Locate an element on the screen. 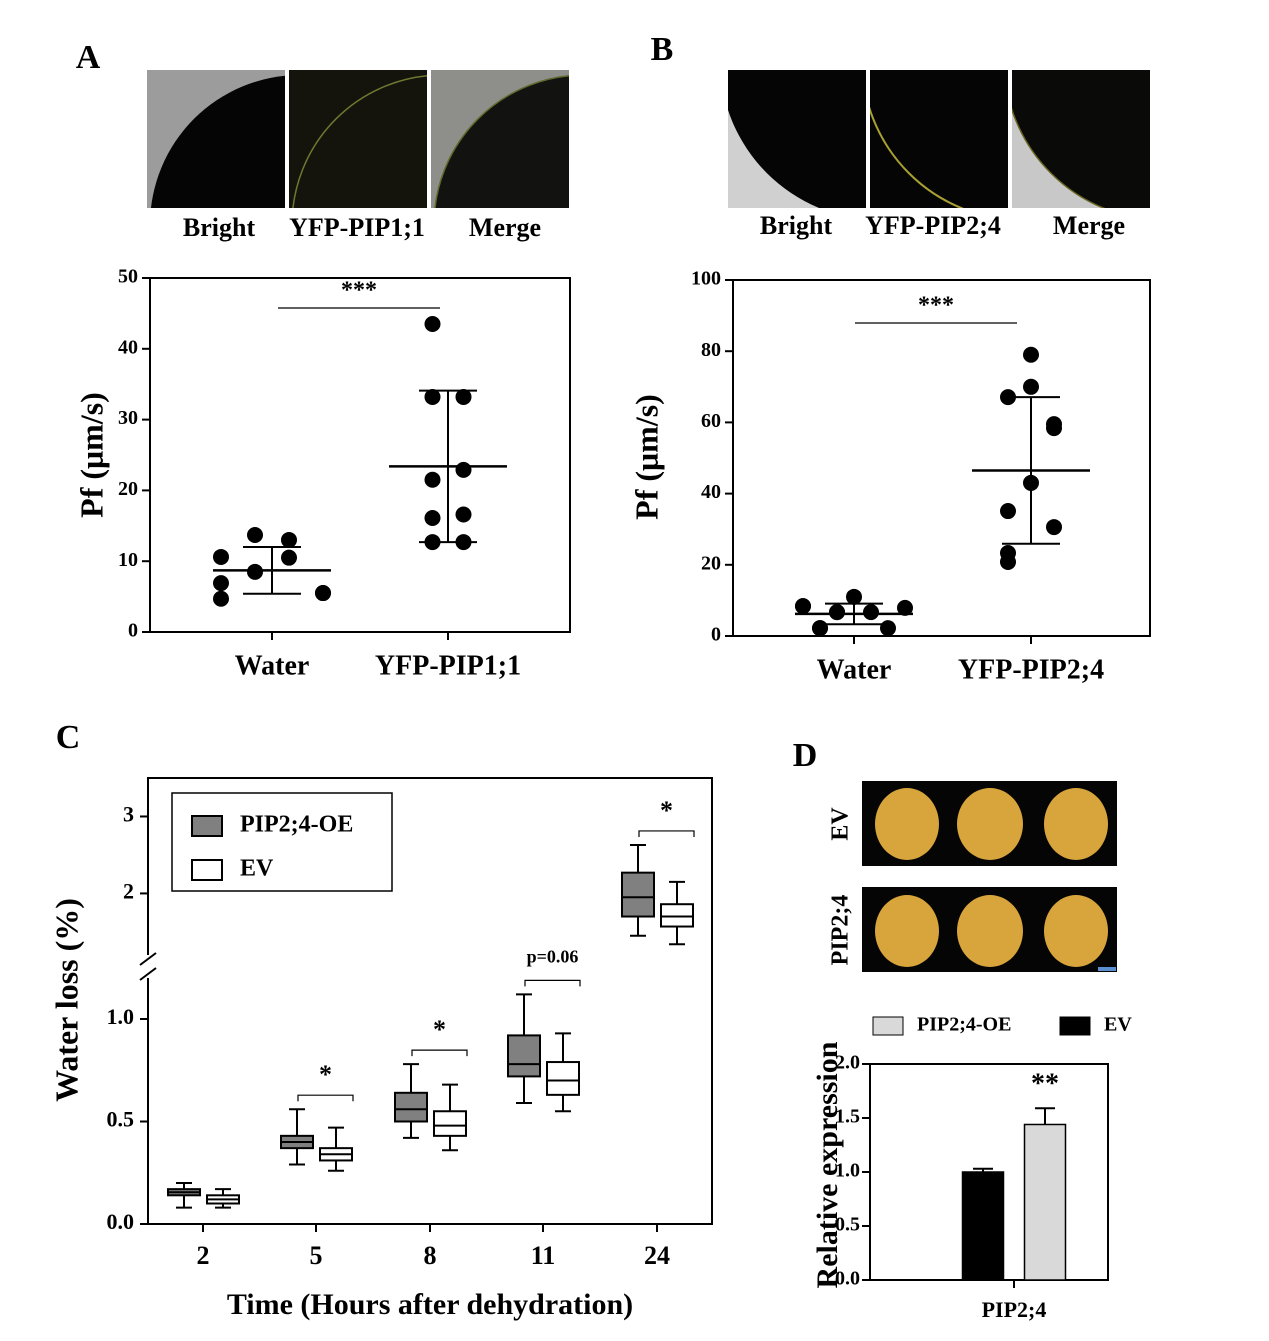 The height and width of the screenshot is (1341, 1269). significance-label: p=0.06 is located at coordinates (553, 957).